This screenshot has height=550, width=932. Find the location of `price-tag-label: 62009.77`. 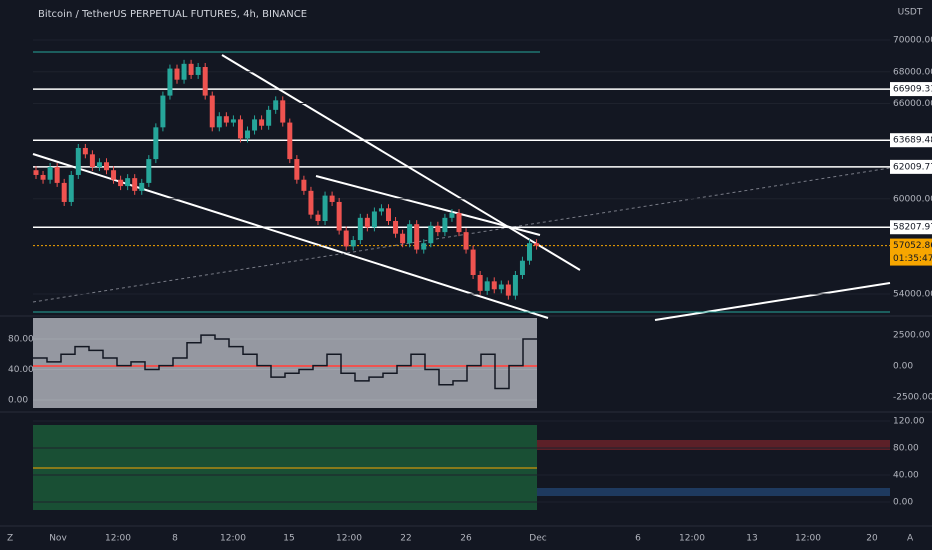

price-tag-label: 62009.77 is located at coordinates (912, 167).